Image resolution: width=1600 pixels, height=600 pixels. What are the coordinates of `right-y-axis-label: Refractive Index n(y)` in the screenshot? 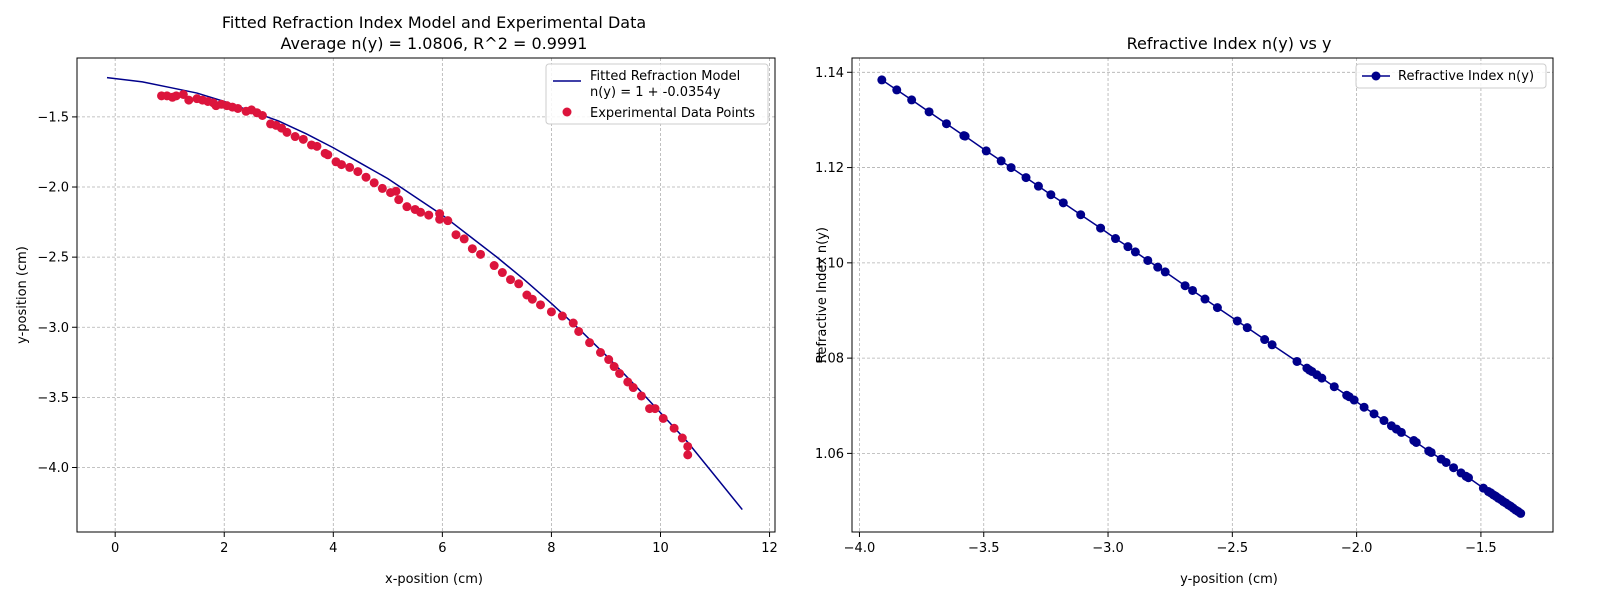 It's located at (822, 295).